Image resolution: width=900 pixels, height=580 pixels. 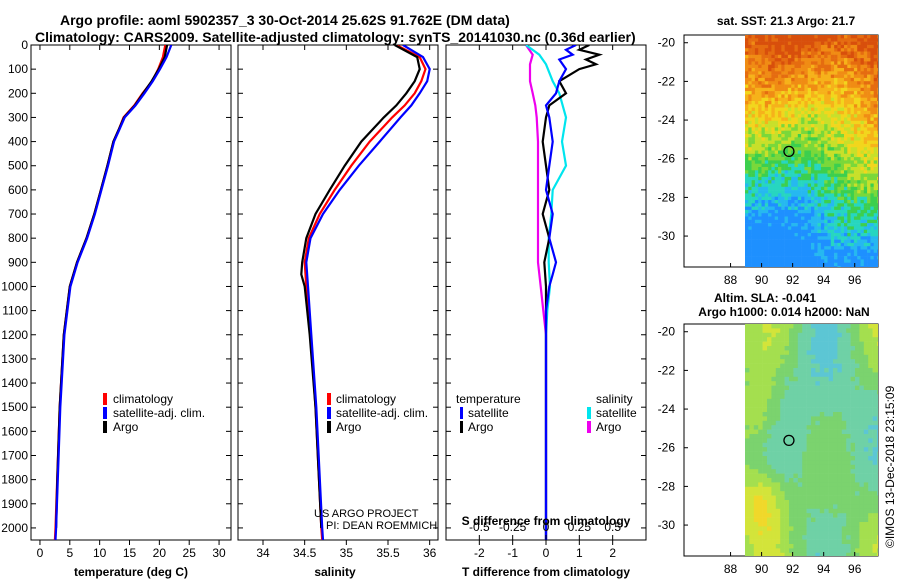 What do you see at coordinates (18, 214) in the screenshot?
I see `depth-tick-label: 700` at bounding box center [18, 214].